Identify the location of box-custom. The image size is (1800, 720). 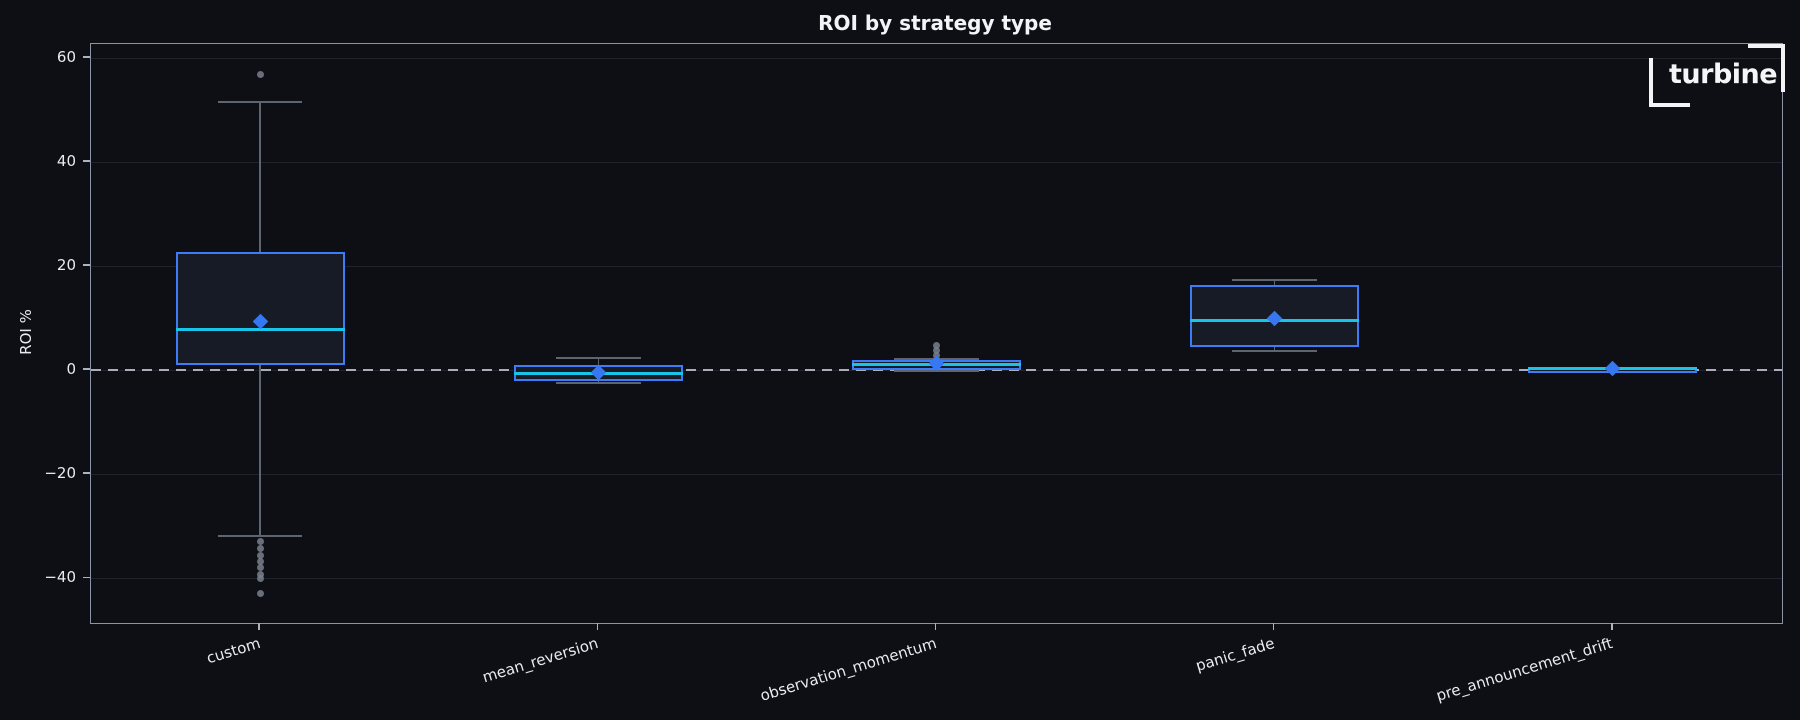
(260, 308).